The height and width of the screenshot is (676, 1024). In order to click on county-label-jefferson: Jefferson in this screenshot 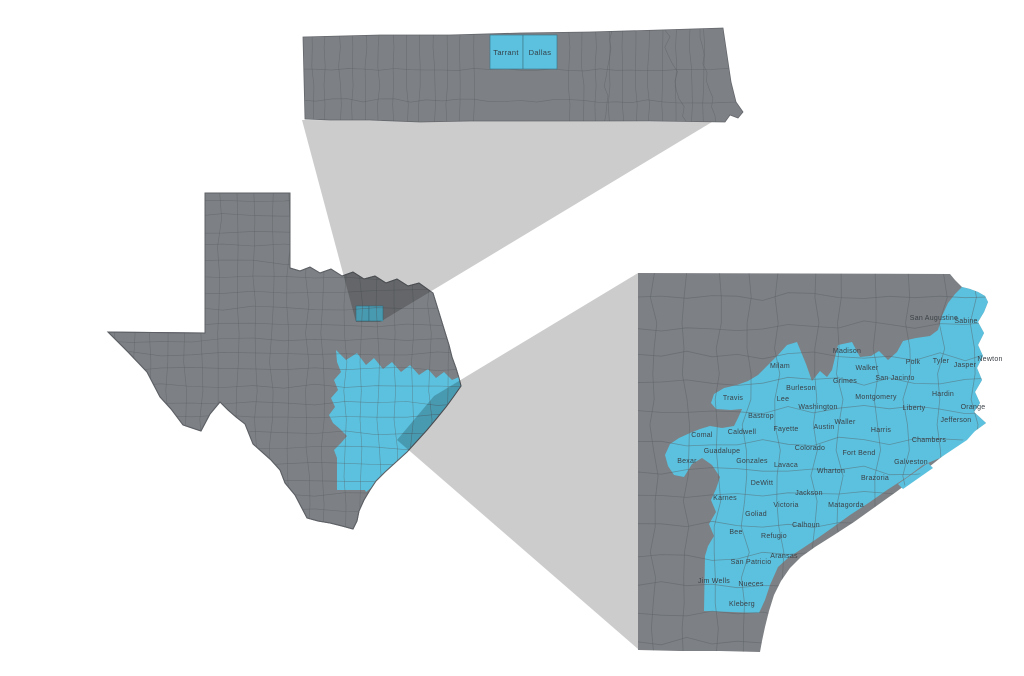, I will do `click(956, 420)`.